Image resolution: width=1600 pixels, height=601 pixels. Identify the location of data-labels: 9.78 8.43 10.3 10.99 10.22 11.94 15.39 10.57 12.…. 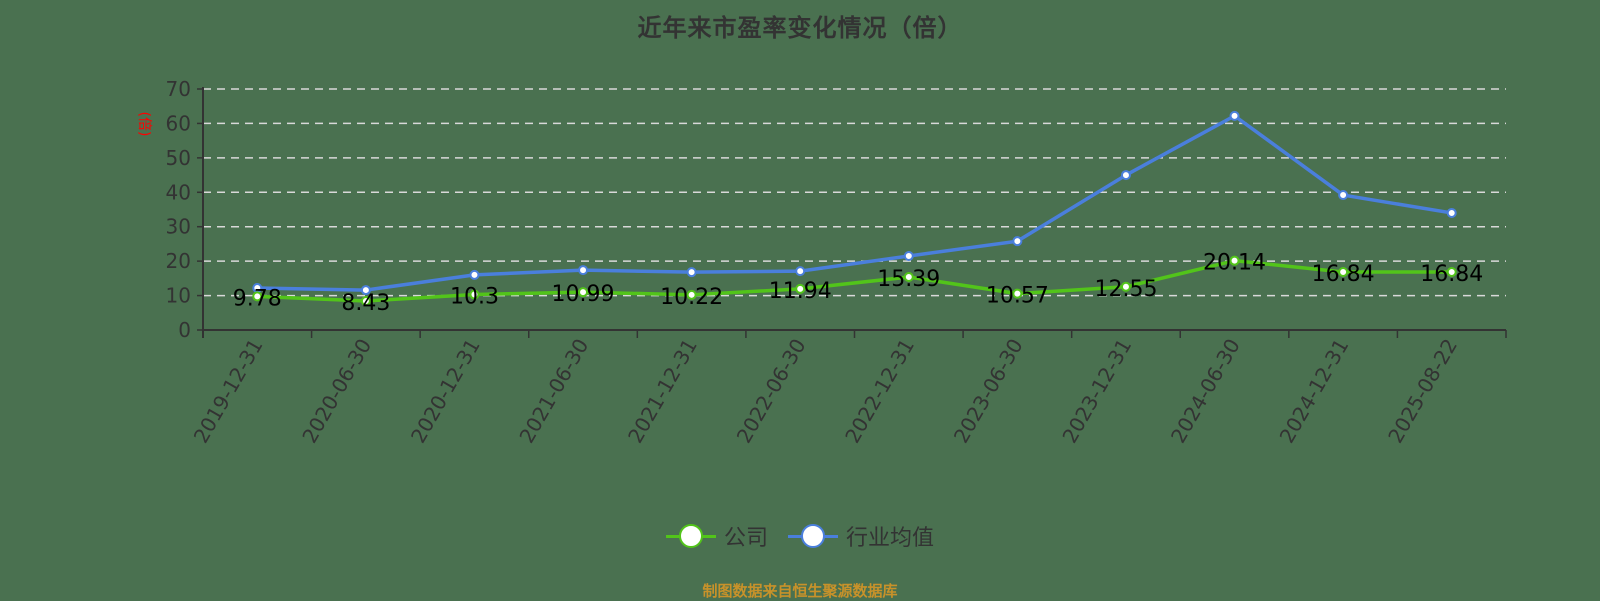
(858, 283).